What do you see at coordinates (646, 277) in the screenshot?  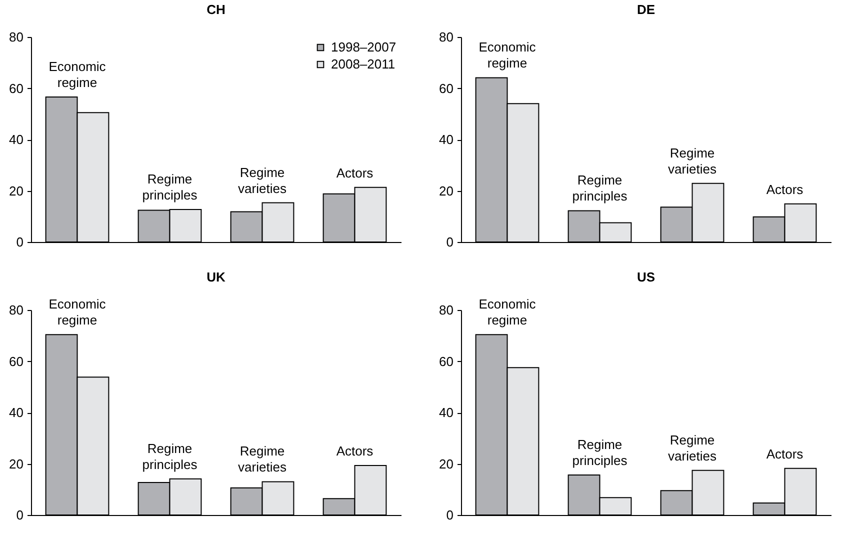 I see `chart-title: US` at bounding box center [646, 277].